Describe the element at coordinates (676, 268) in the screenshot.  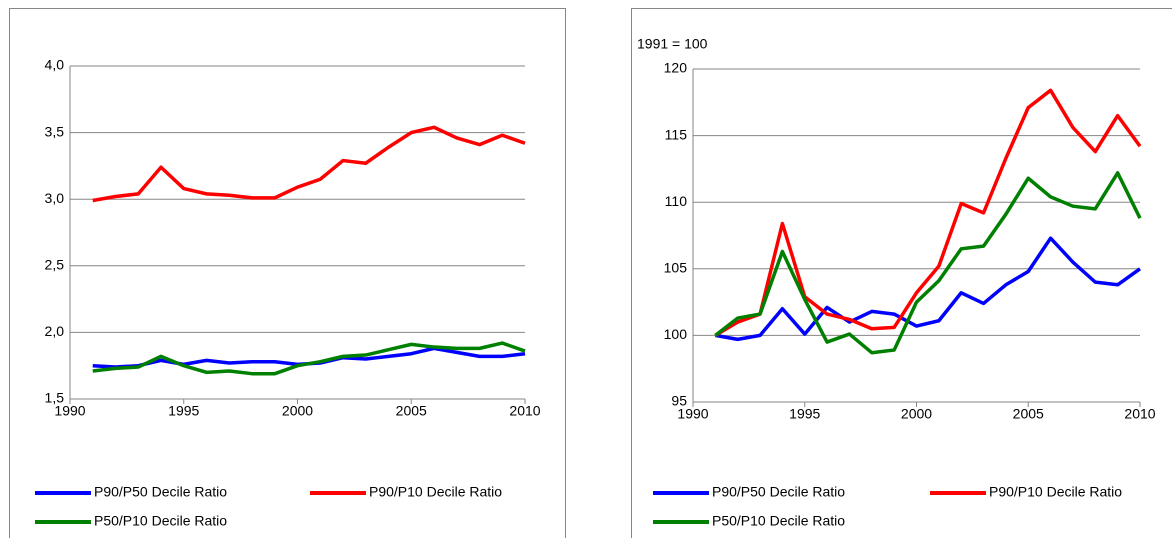
I see `y-tick-label: 105` at that location.